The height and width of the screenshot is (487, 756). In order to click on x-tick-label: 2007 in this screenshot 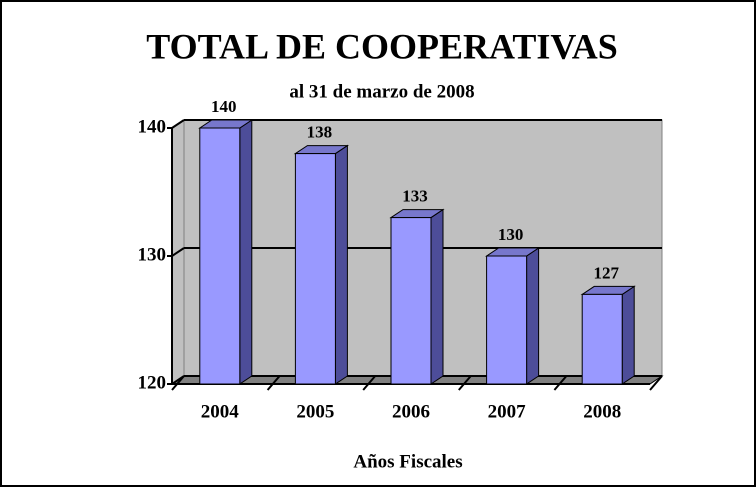, I will do `click(507, 411)`.